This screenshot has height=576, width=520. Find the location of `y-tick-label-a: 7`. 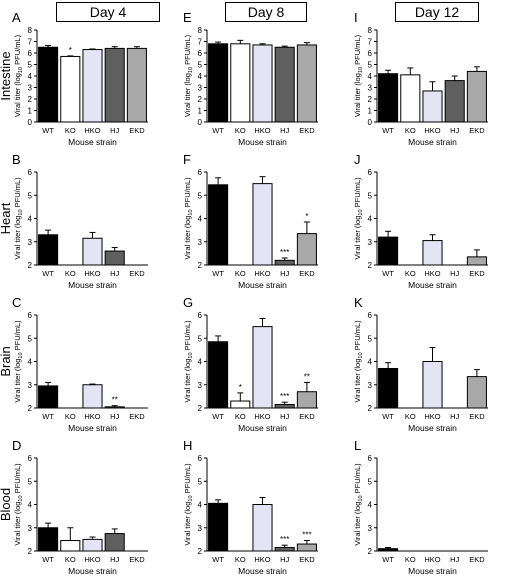

y-tick-label-a: 7 is located at coordinates (30, 42).